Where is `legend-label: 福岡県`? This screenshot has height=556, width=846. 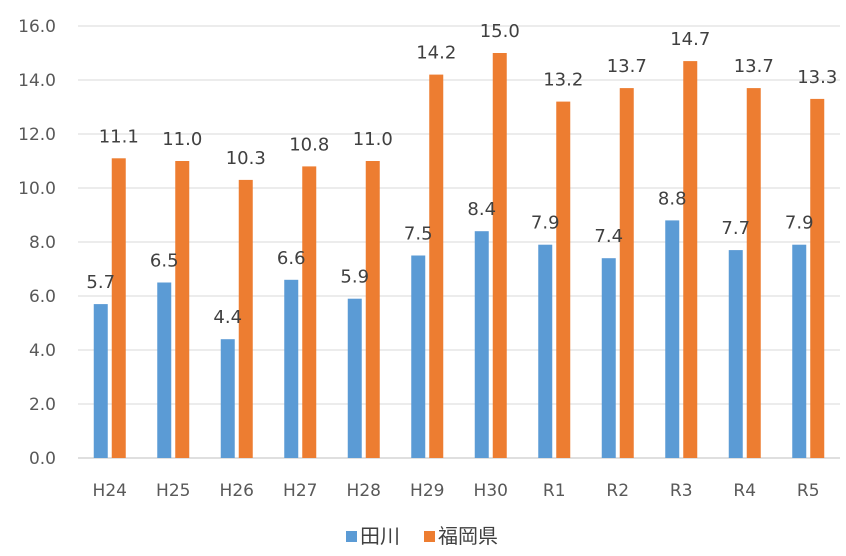 legend-label: 福岡県 is located at coordinates (468, 536).